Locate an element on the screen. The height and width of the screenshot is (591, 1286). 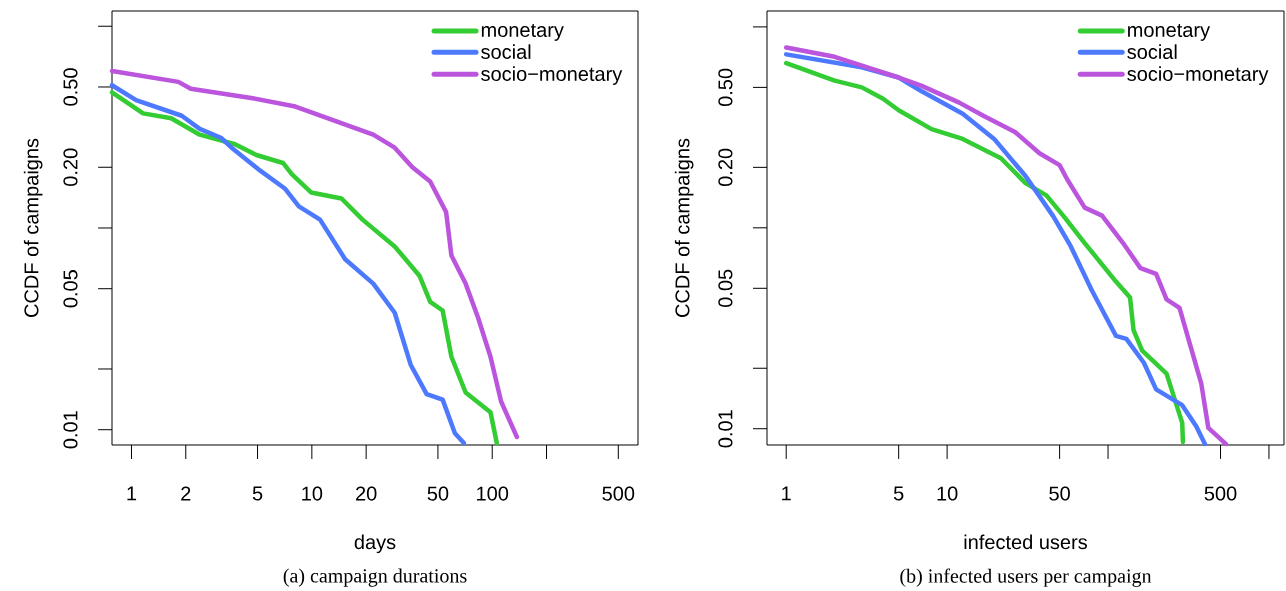
x-tick-label: 100 is located at coordinates (493, 493).